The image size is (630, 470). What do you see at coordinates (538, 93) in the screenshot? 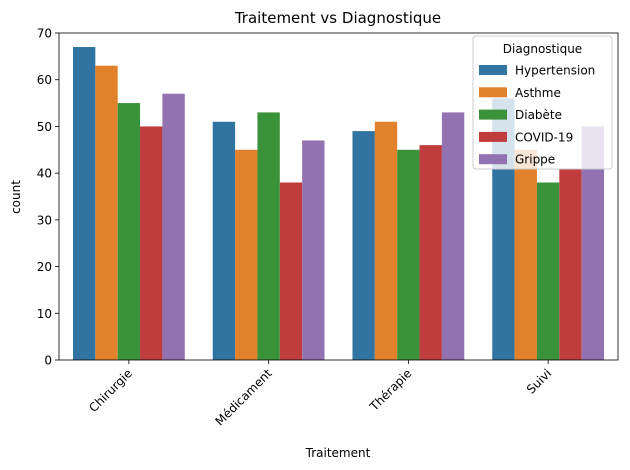
I see `legend-item-label: Asthme` at bounding box center [538, 93].